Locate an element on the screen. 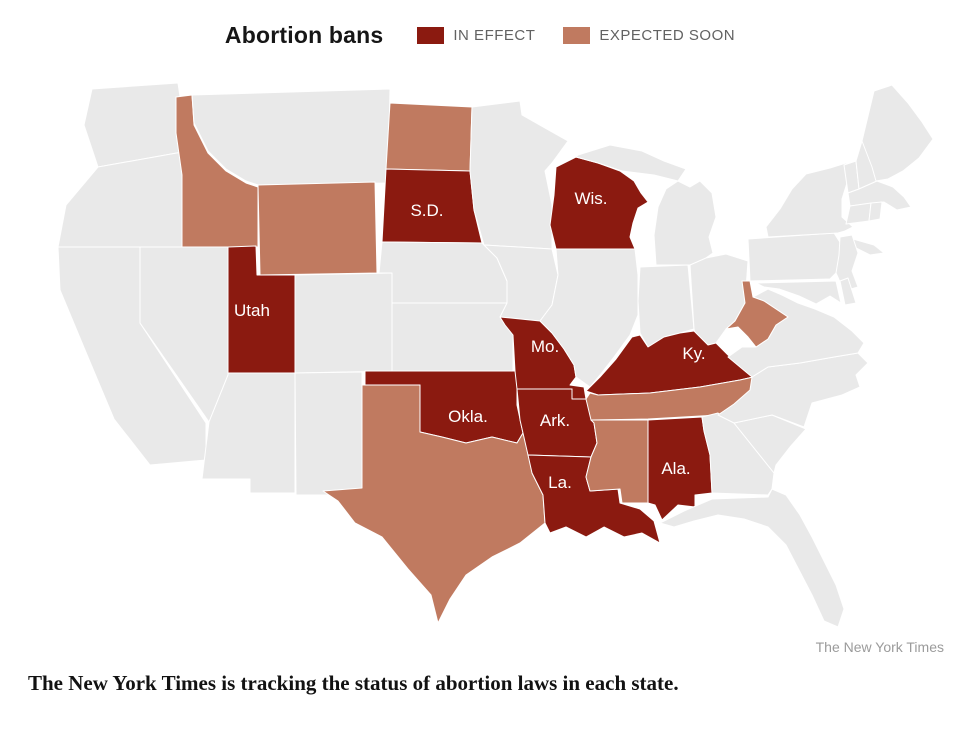 The width and height of the screenshot is (960, 734). state-label-sd: S.D. is located at coordinates (426, 210).